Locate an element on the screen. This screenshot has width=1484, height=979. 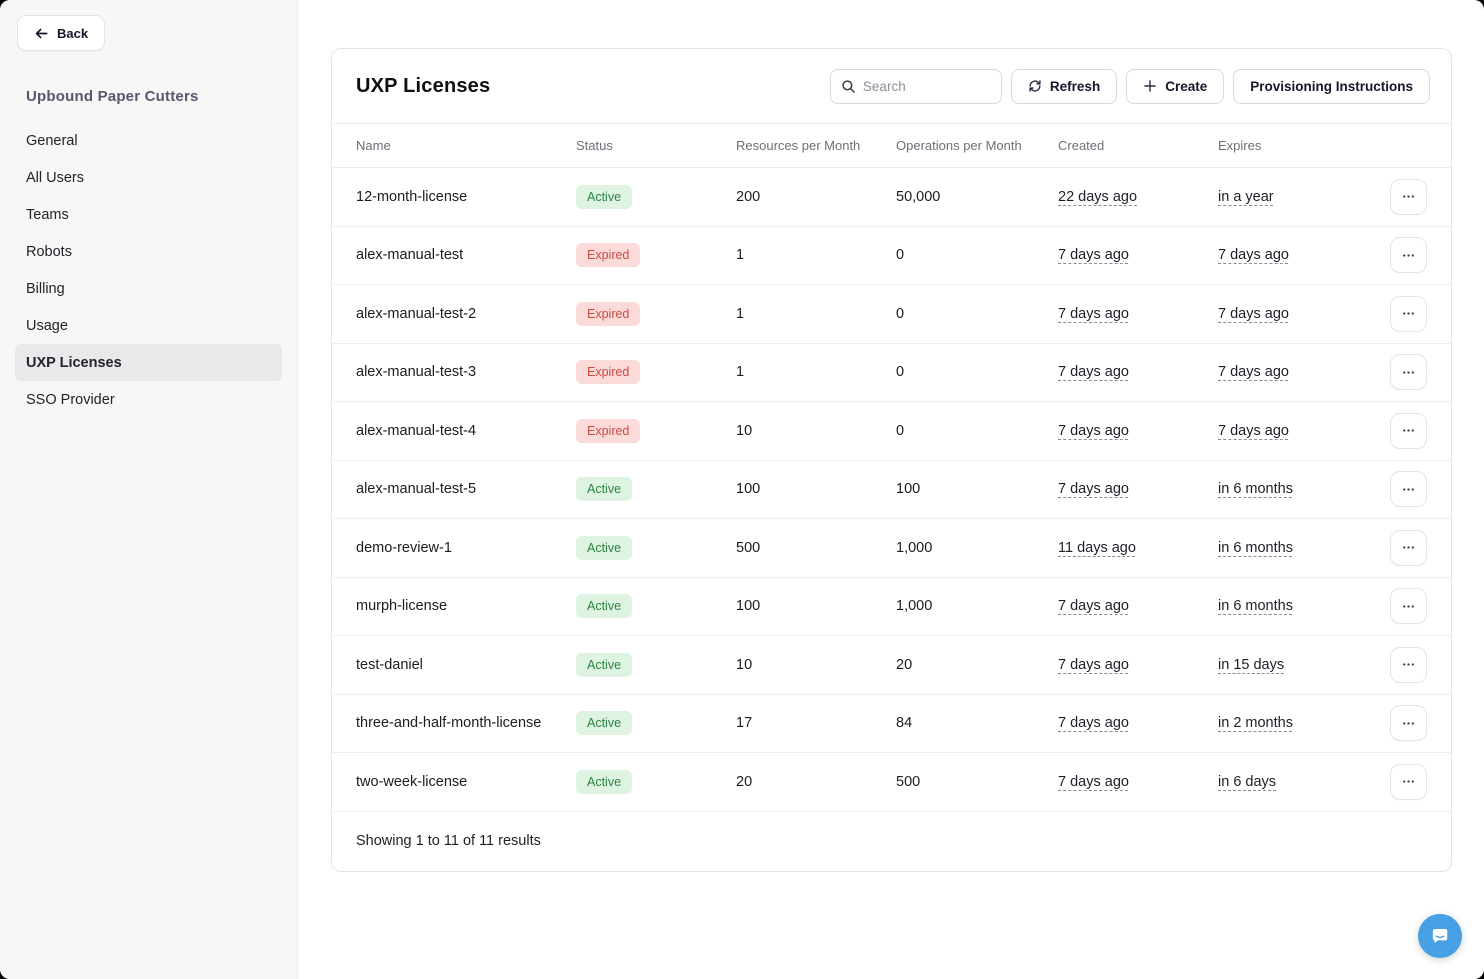
provisioning-instructions-button: Provisioning Instructions is located at coordinates (1331, 86).